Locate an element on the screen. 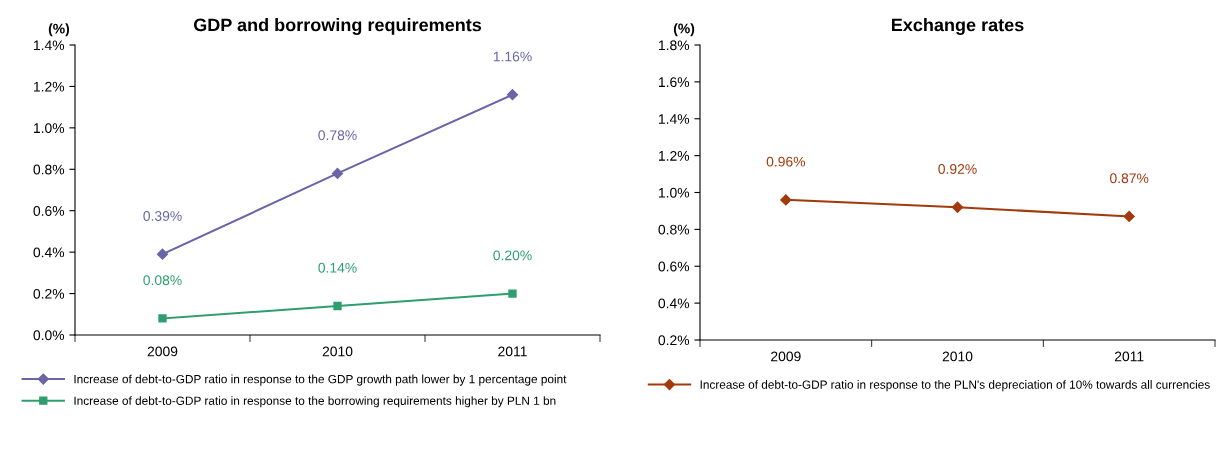 The height and width of the screenshot is (459, 1224). data-label: 0.78% is located at coordinates (337, 135).